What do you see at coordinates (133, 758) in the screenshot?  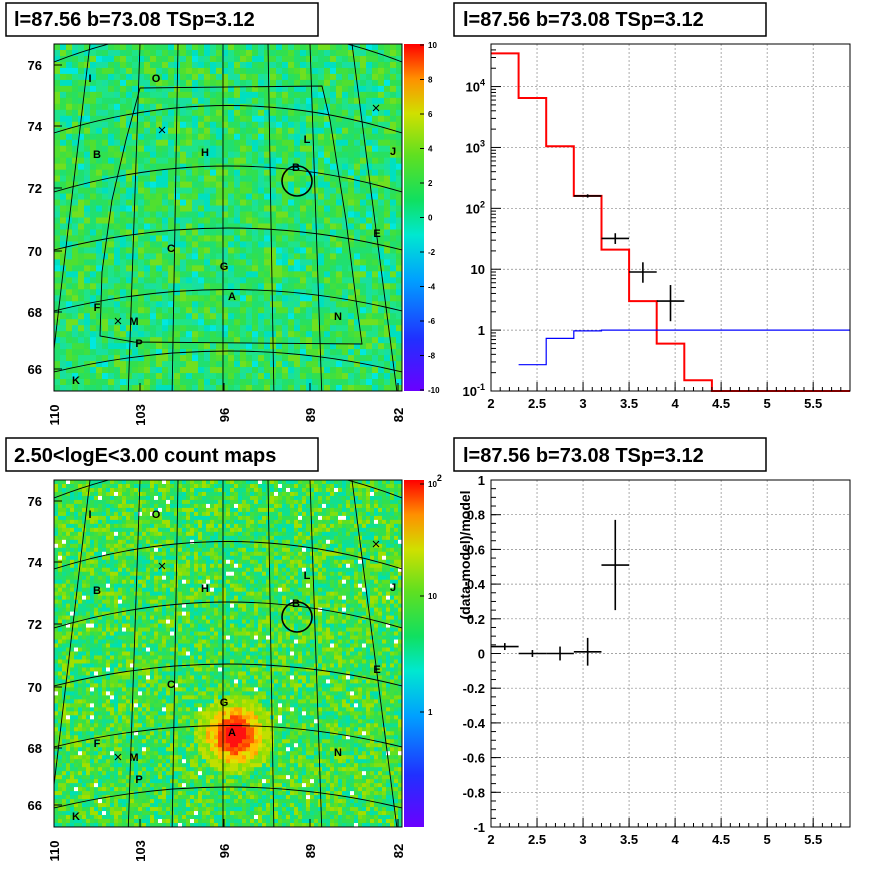 I see `source-label: M` at bounding box center [133, 758].